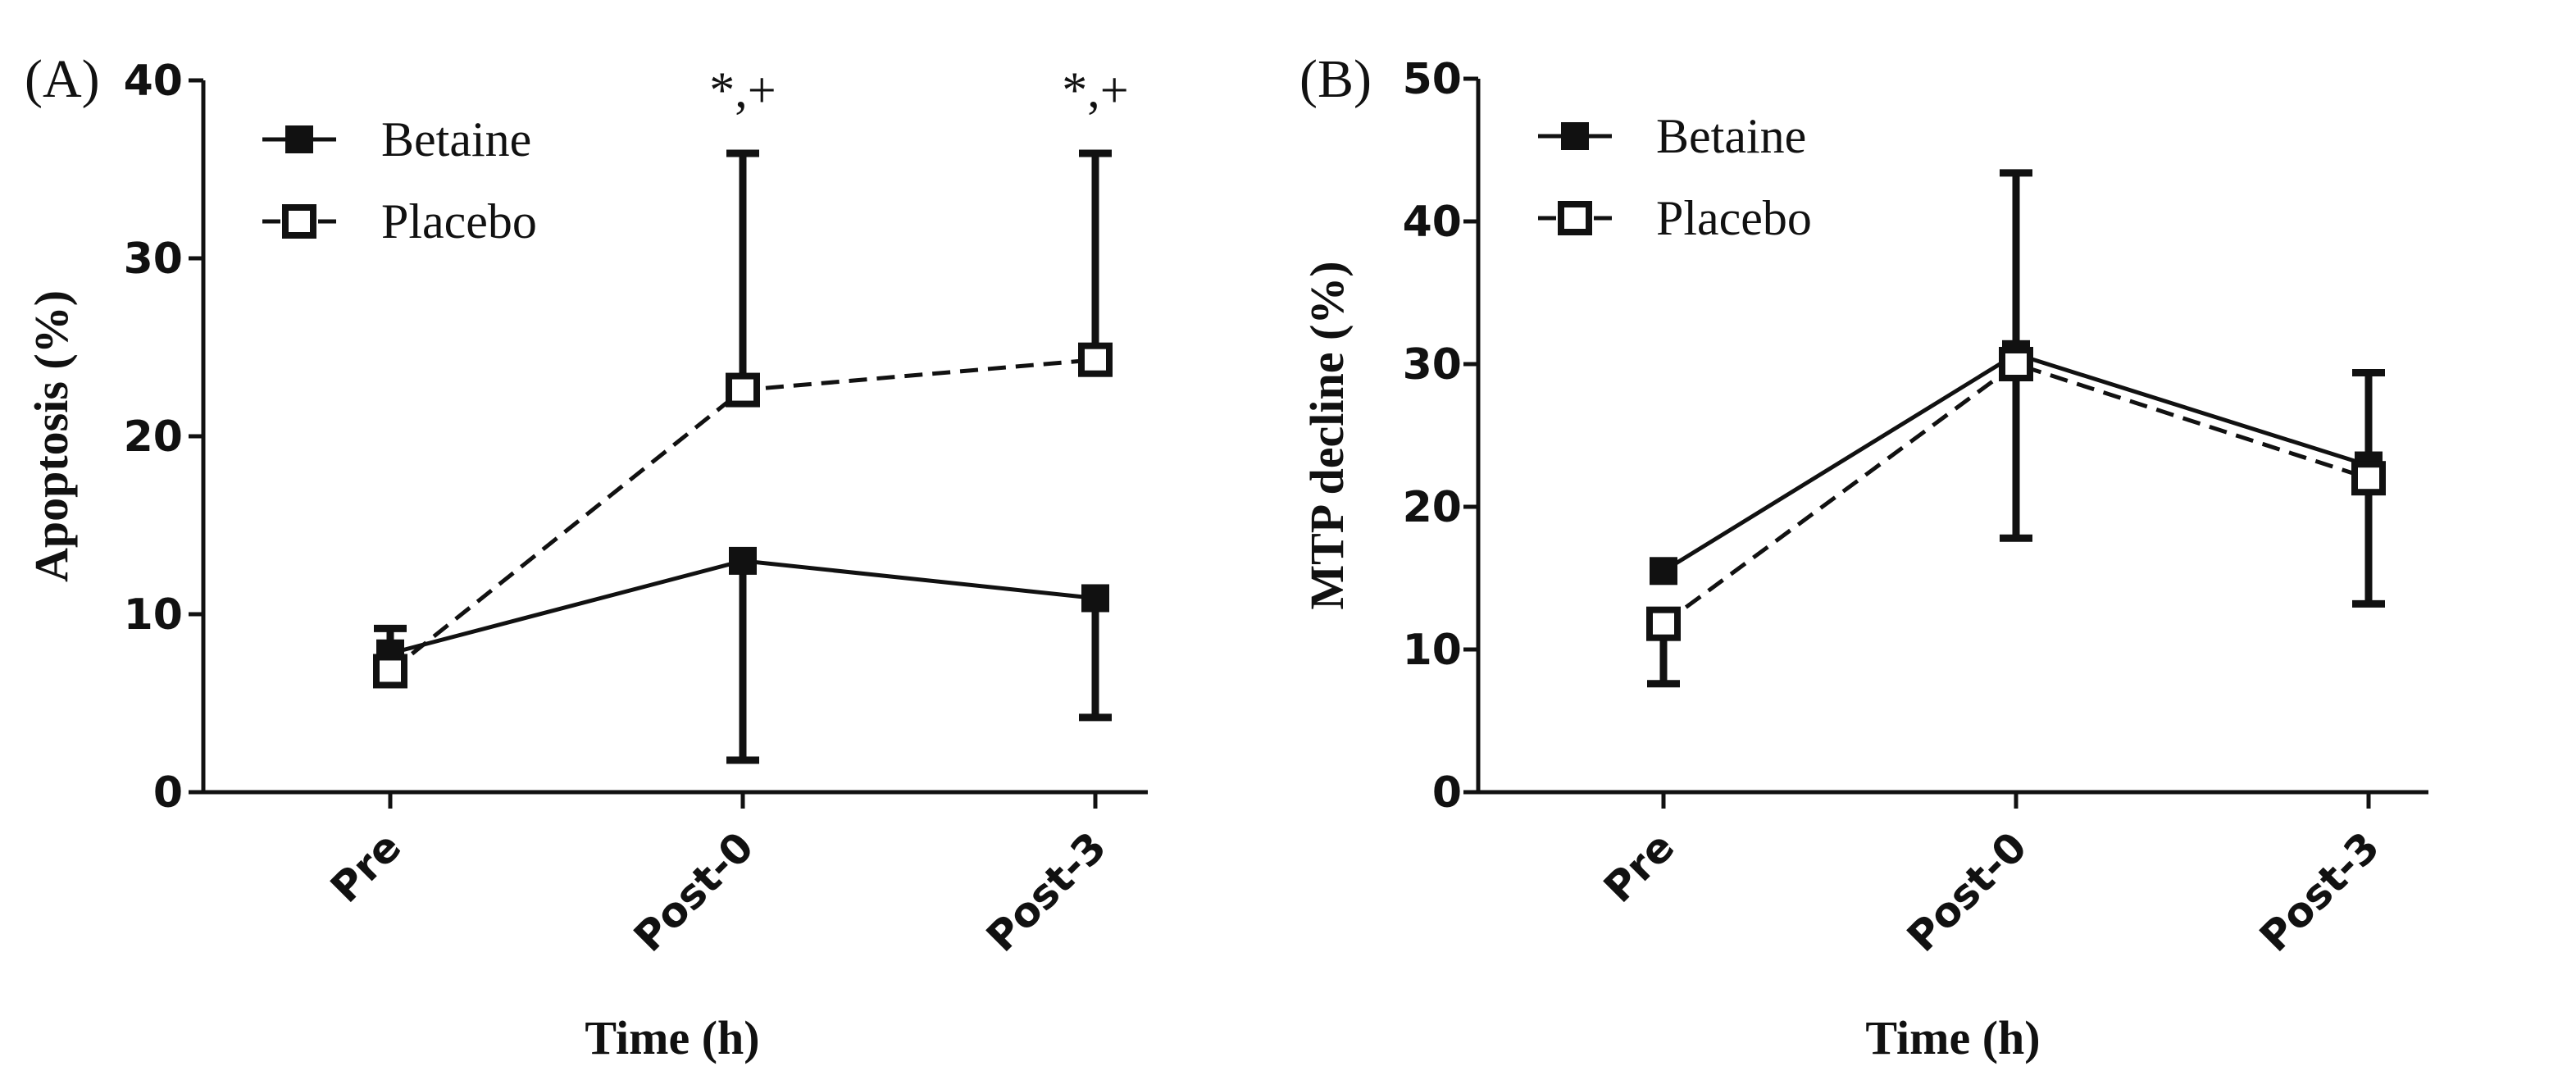  I want to click on panel-label: (A), so click(62, 79).